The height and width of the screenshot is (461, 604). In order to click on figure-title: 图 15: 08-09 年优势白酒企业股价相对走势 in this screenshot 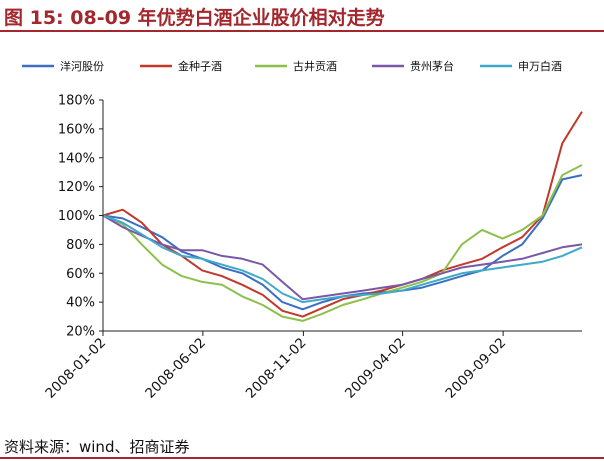, I will do `click(194, 18)`.